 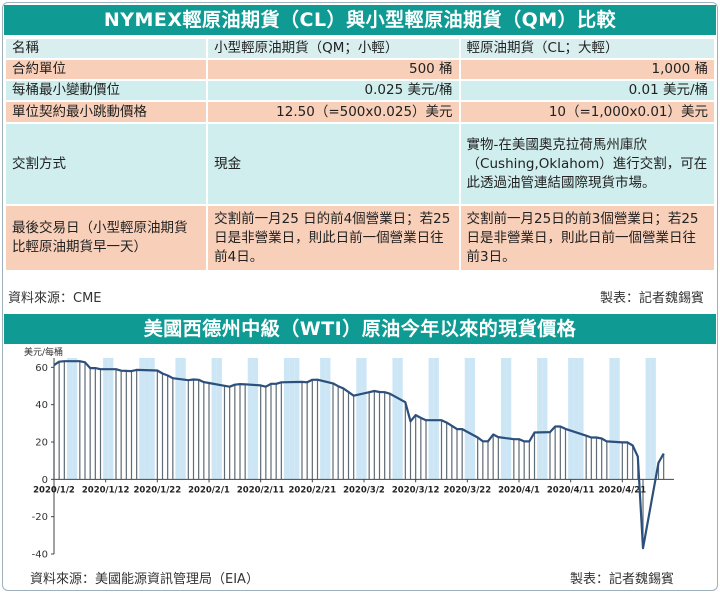 What do you see at coordinates (468, 490) in the screenshot?
I see `x-tick-label: 2020/3/22` at bounding box center [468, 490].